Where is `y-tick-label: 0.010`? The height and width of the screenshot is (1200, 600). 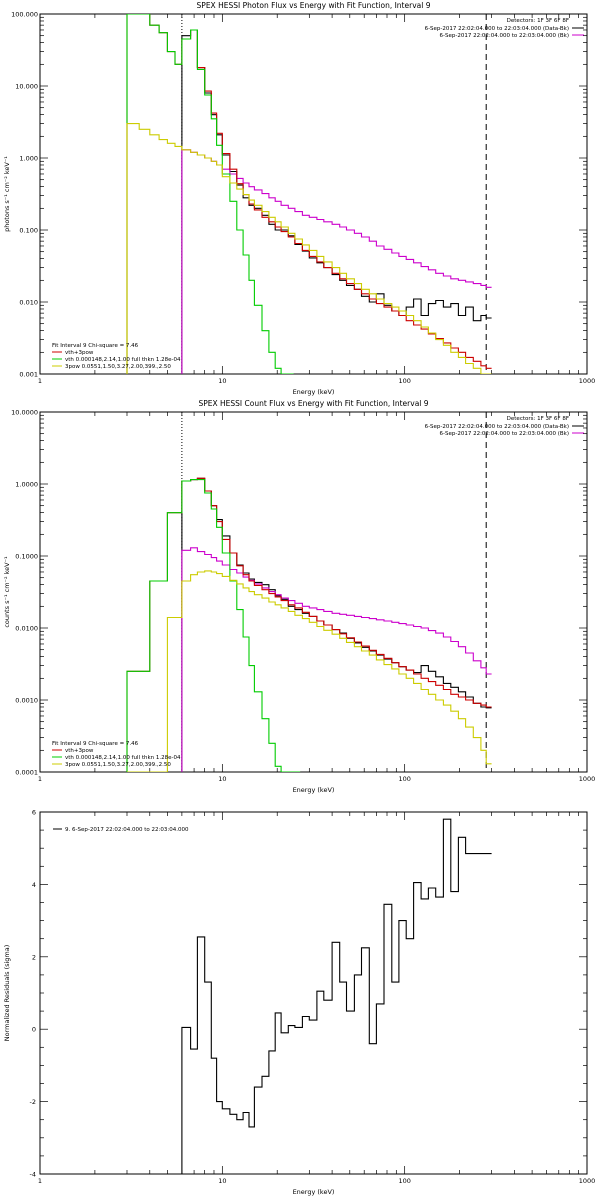 y-tick-label: 0.010 is located at coordinates (28, 303).